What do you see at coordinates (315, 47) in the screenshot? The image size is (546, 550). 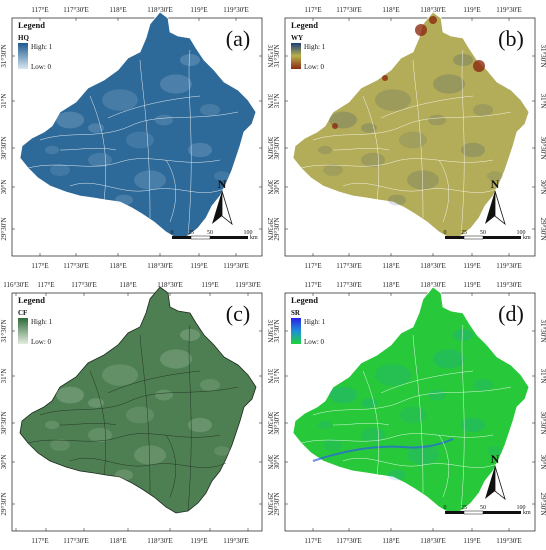 I see `legend-high: High: 1` at bounding box center [315, 47].